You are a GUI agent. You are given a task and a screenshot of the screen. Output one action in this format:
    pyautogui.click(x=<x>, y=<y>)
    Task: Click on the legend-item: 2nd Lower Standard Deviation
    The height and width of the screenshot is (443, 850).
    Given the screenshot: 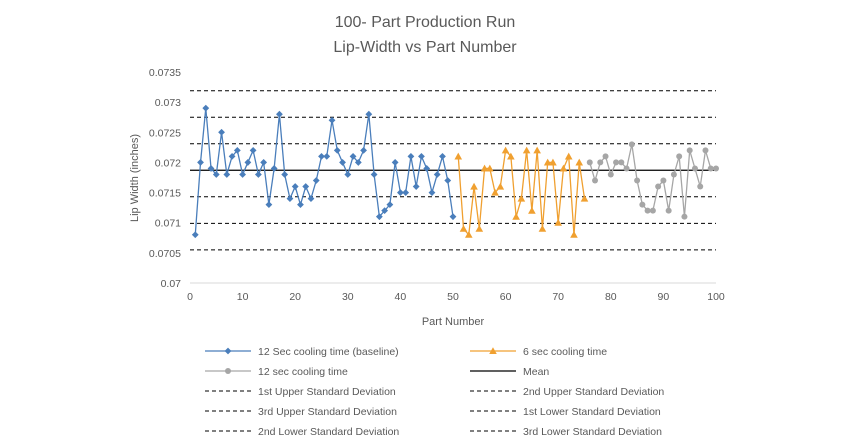 What is the action you would take?
    pyautogui.click(x=302, y=432)
    